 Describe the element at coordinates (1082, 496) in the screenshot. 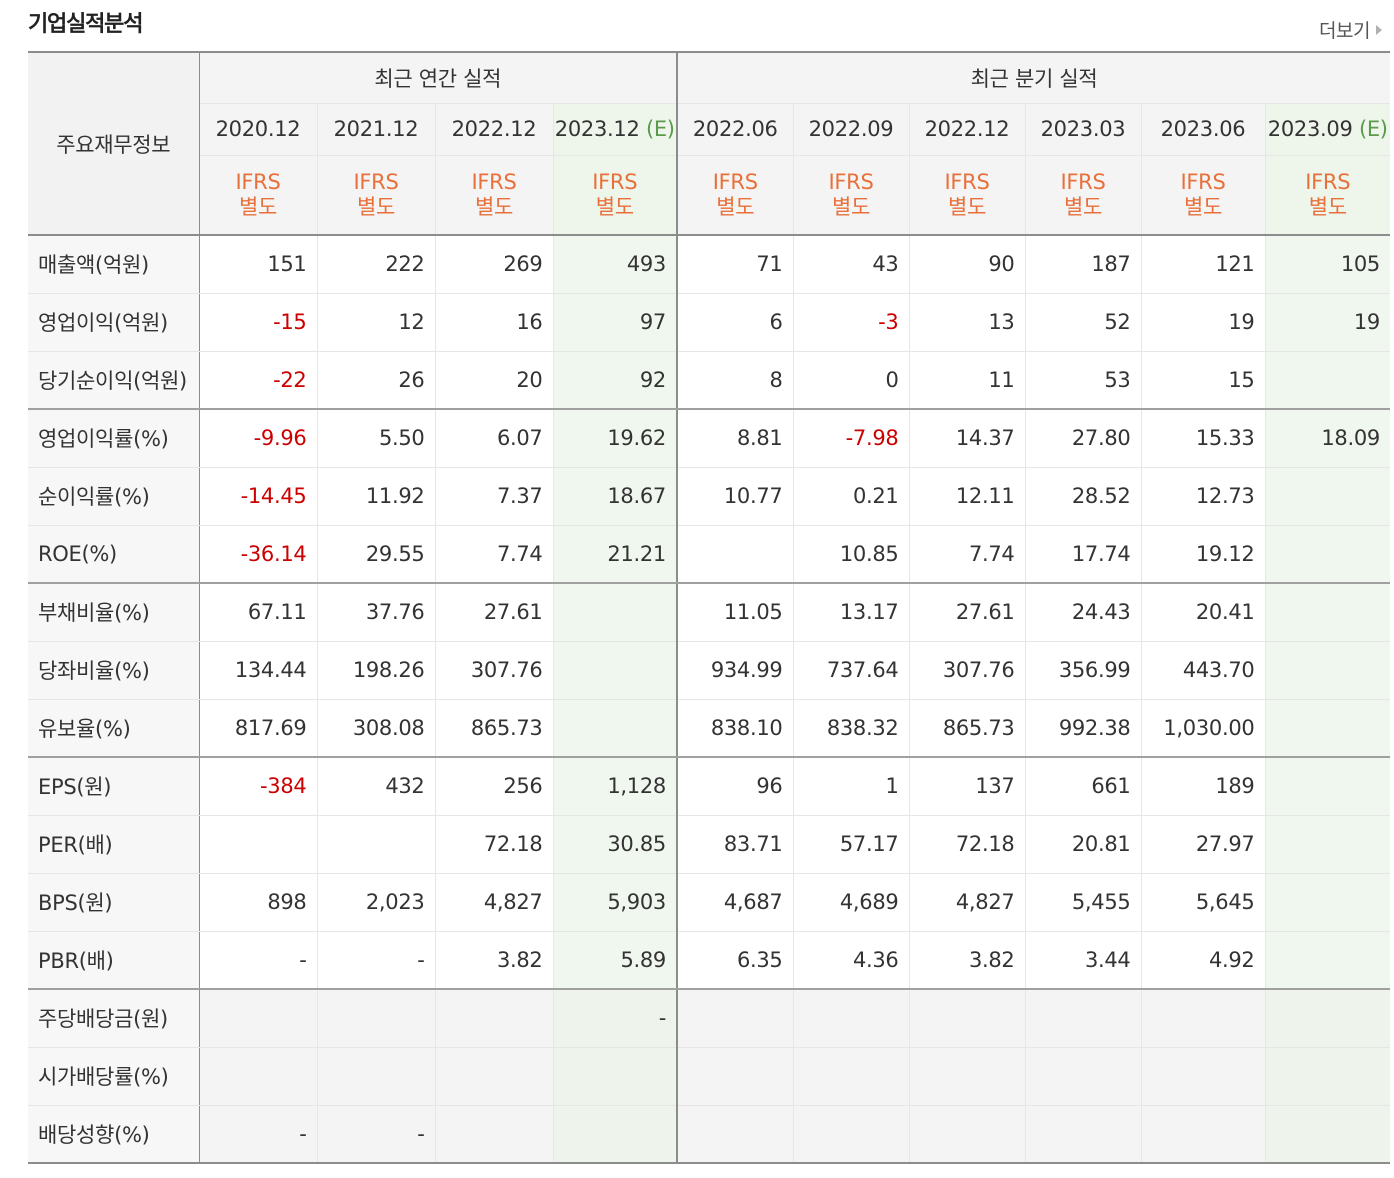

I see `value-cell: 28.52` at that location.